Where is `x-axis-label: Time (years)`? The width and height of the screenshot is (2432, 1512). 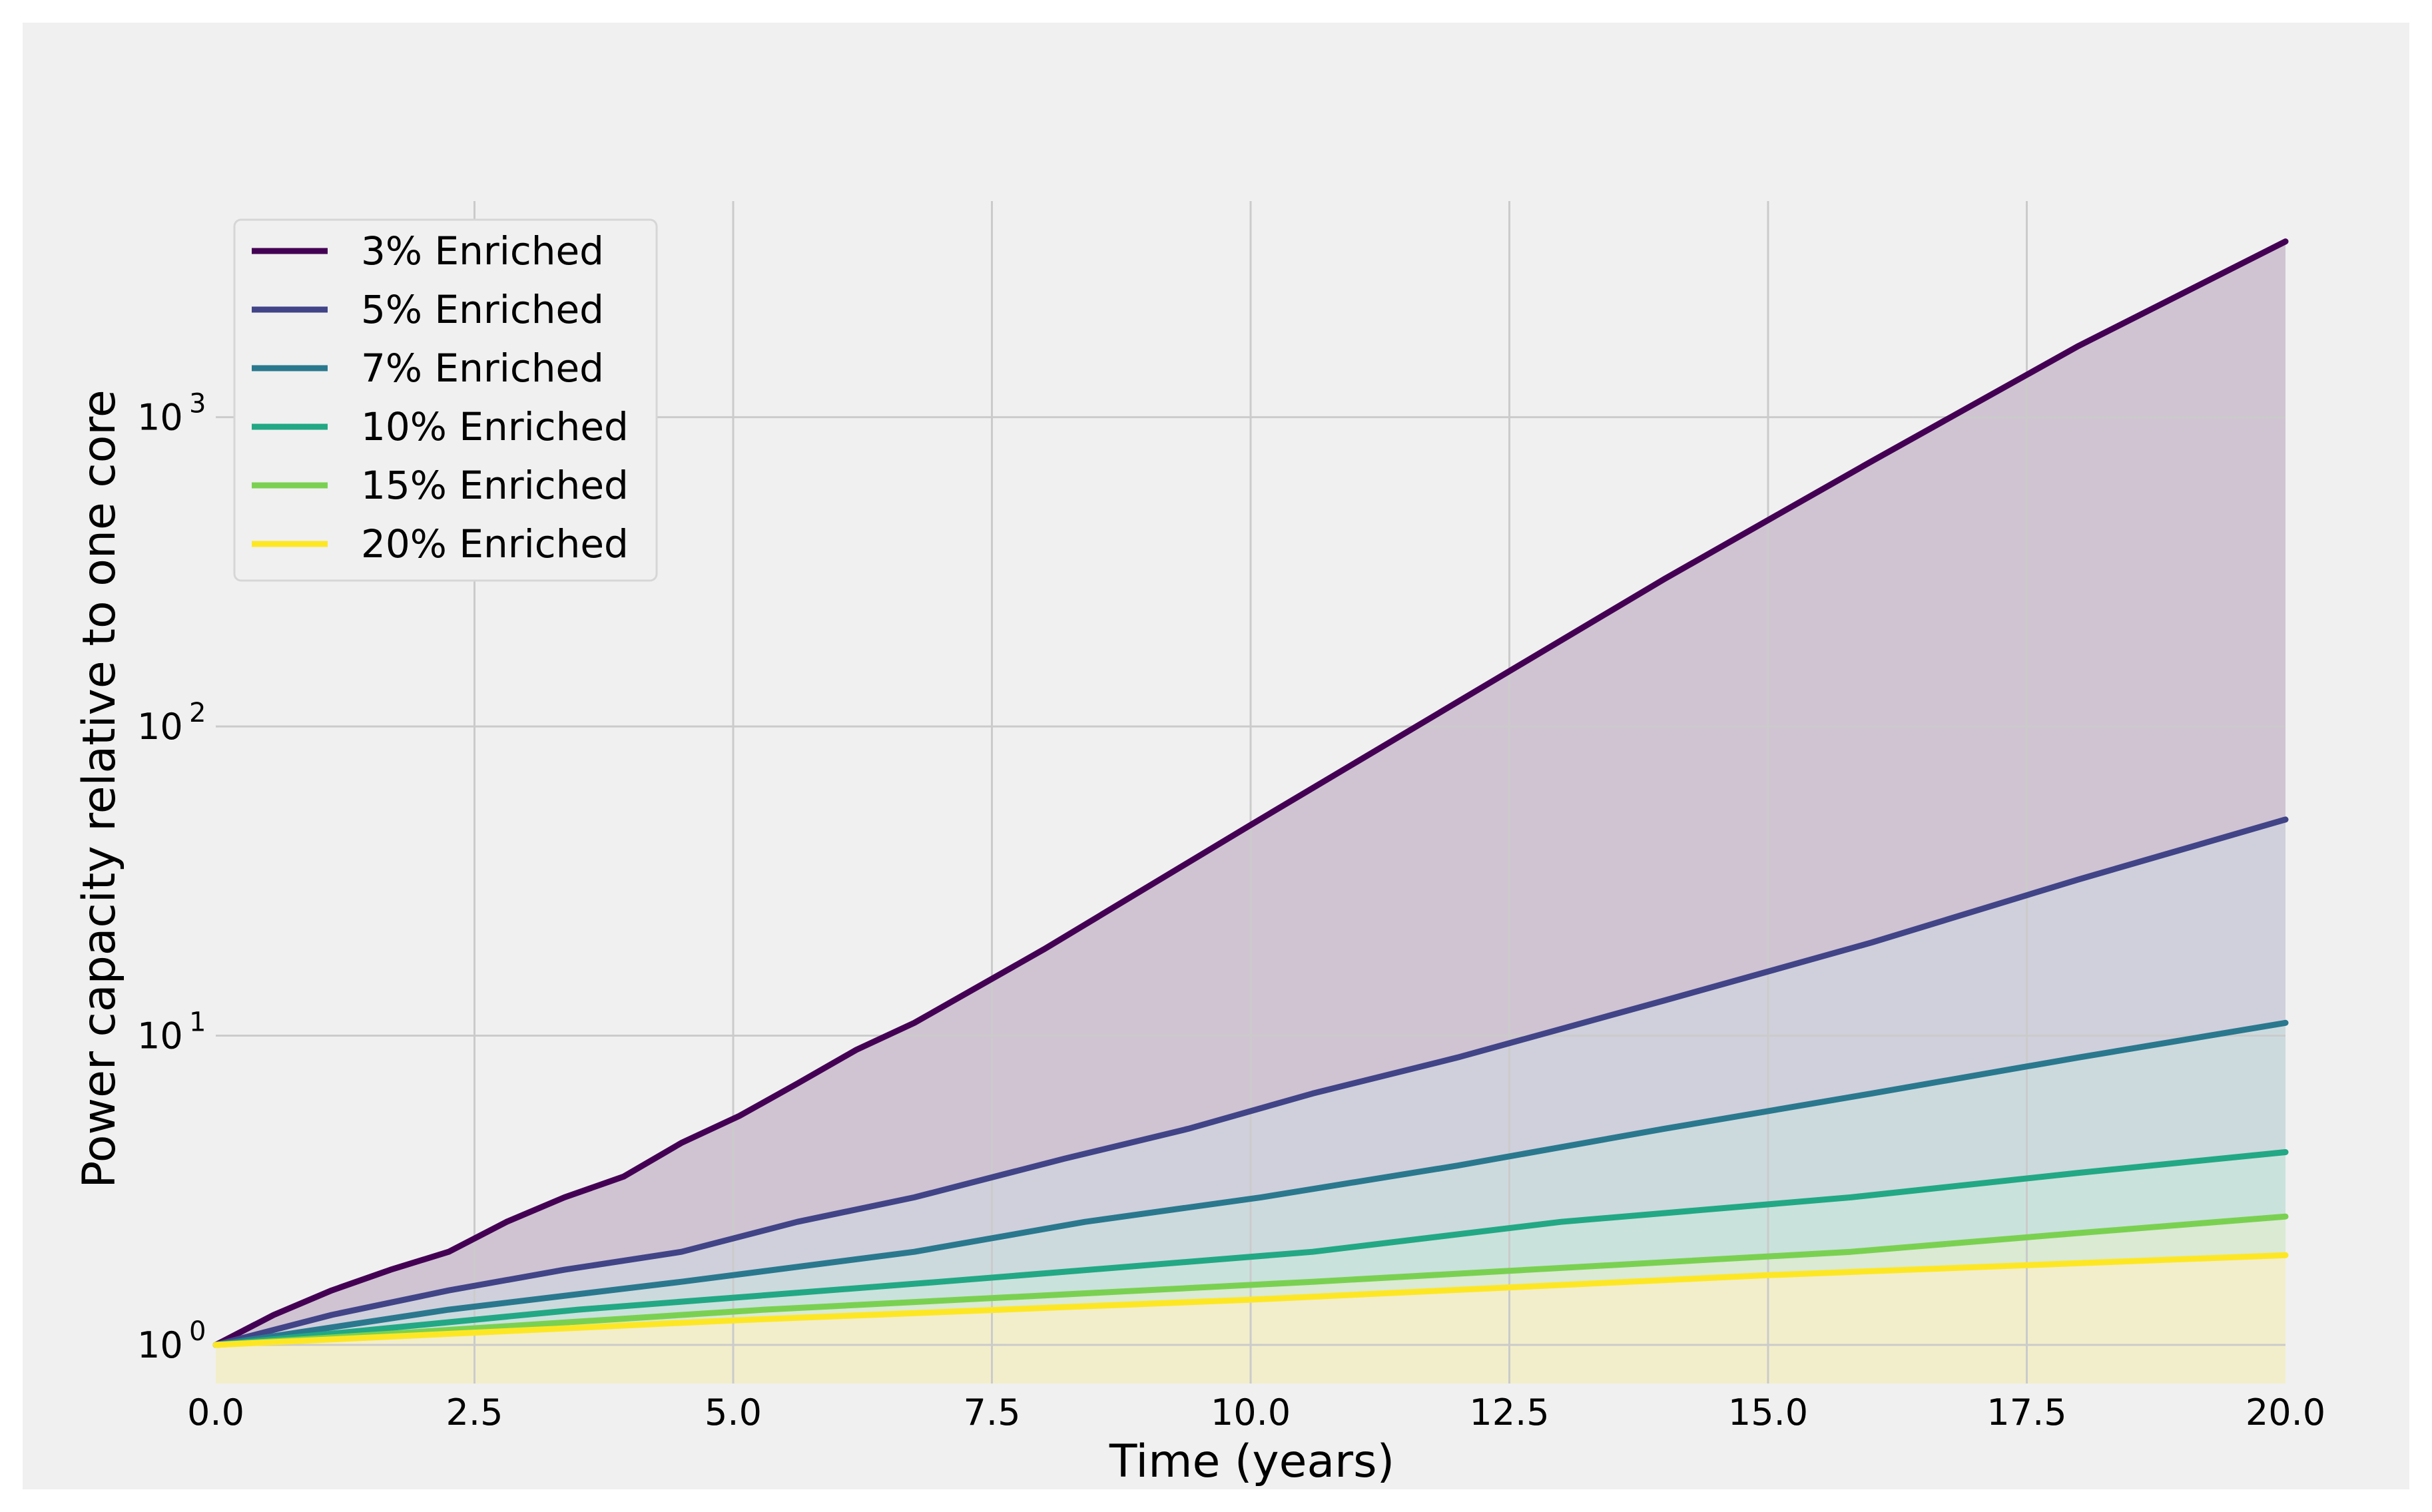
x-axis-label: Time (years) is located at coordinates (1251, 1461).